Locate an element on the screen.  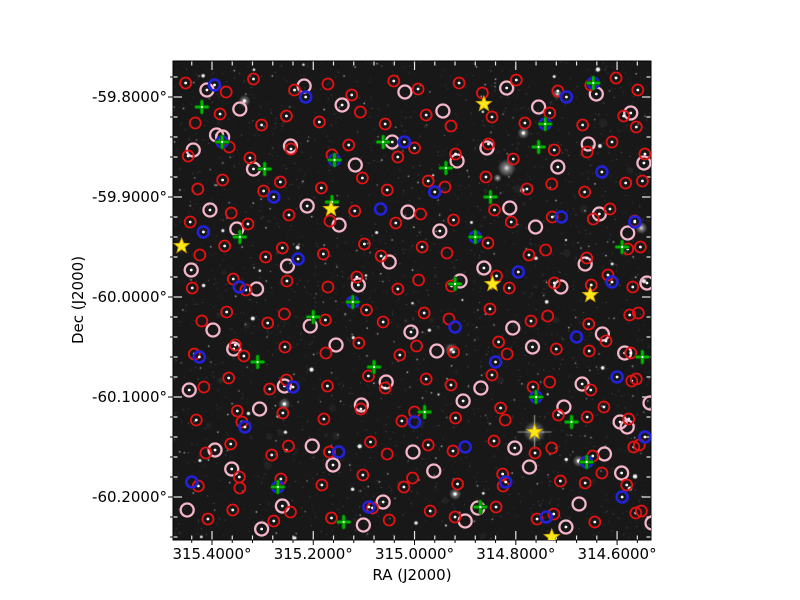
x-tick-label: 315.2000° is located at coordinates (313, 554).